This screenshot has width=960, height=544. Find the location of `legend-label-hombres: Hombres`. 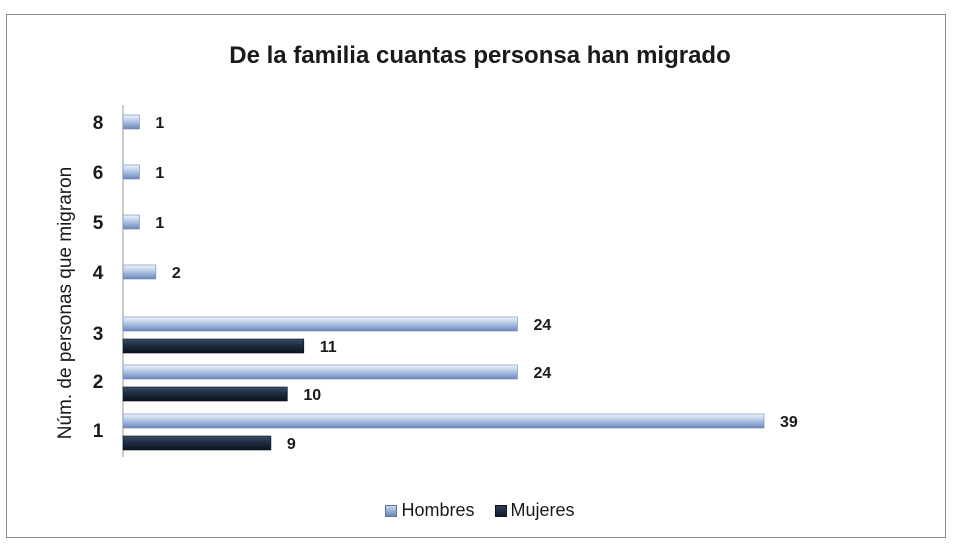

legend-label-hombres: Hombres is located at coordinates (438, 510).